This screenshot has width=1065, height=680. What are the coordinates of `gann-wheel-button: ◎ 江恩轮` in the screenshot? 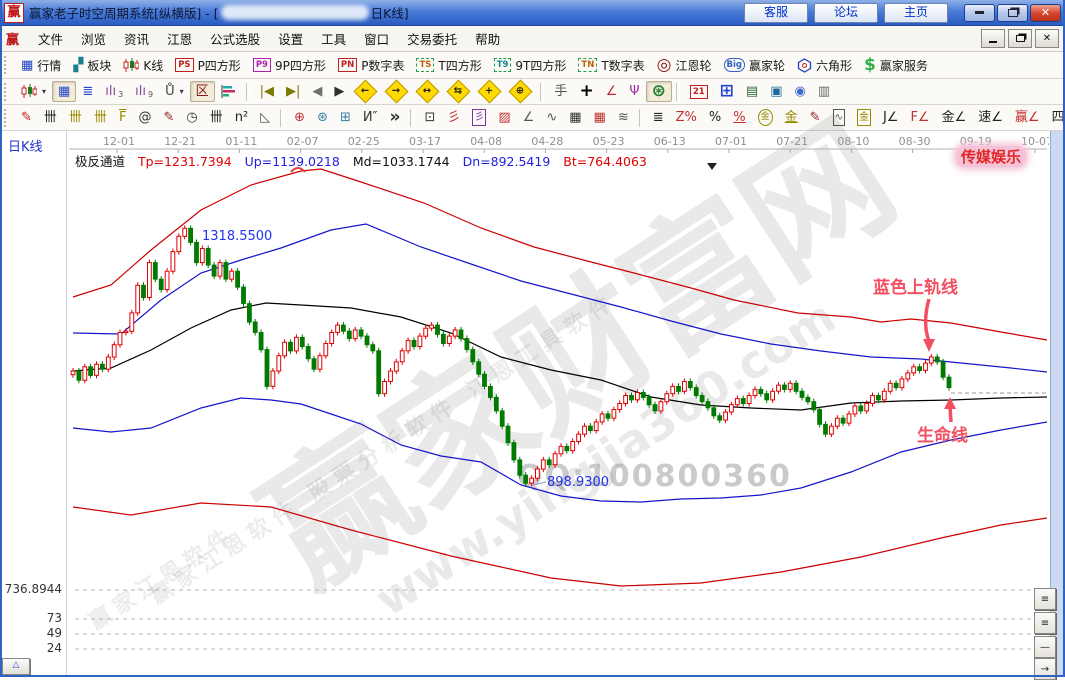 It's located at (684, 65).